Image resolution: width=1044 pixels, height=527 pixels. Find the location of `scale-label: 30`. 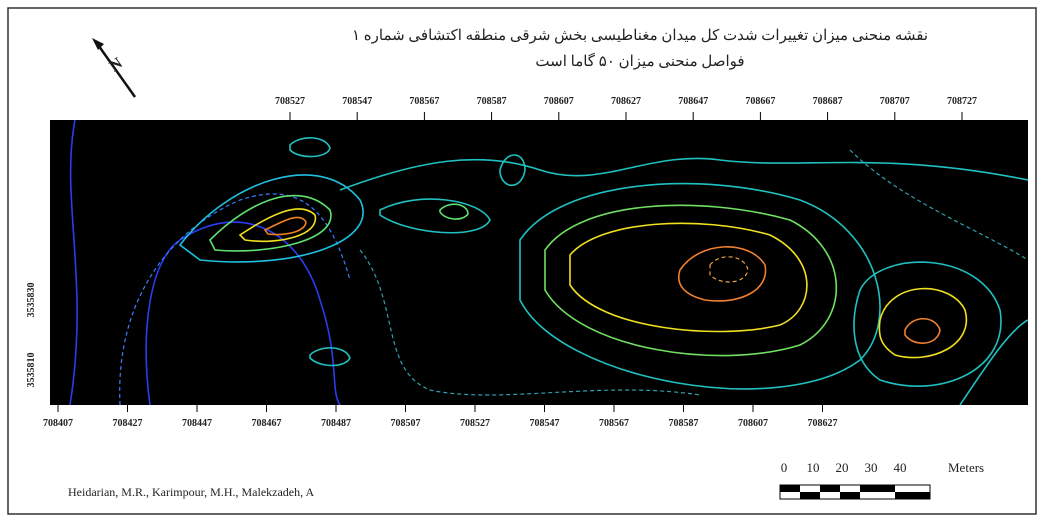

scale-label: 30 is located at coordinates (871, 467).